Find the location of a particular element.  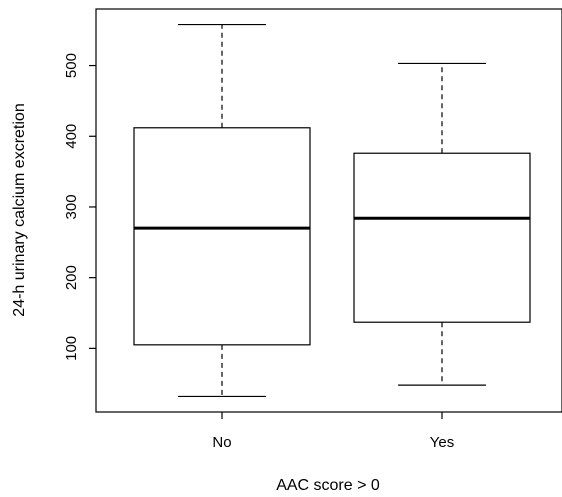

x-axis-label: AAC score > 0 is located at coordinates (328, 485).